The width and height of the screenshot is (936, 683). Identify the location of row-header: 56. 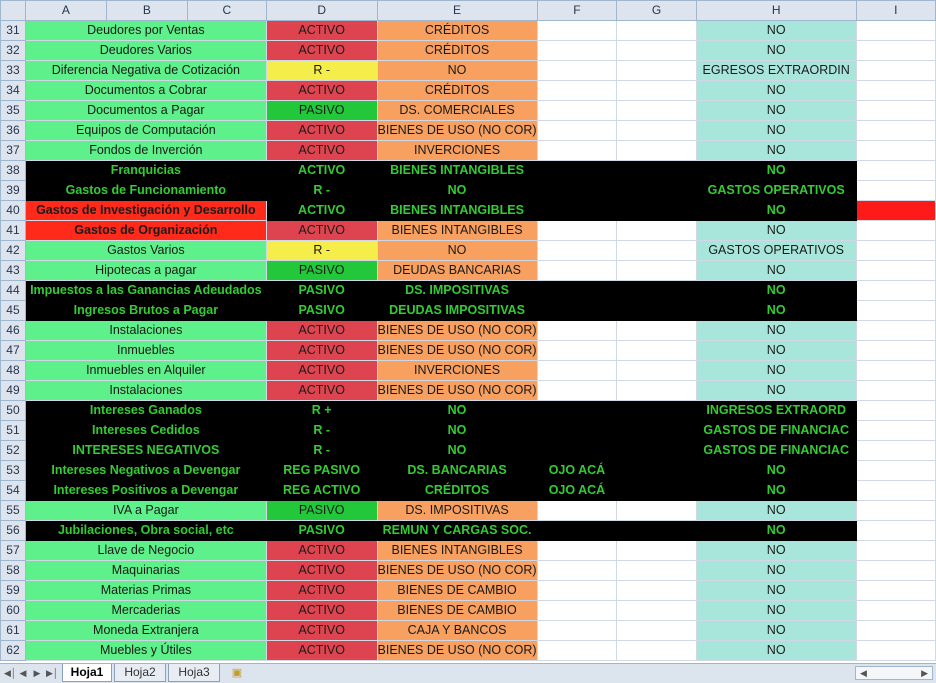
(13, 530).